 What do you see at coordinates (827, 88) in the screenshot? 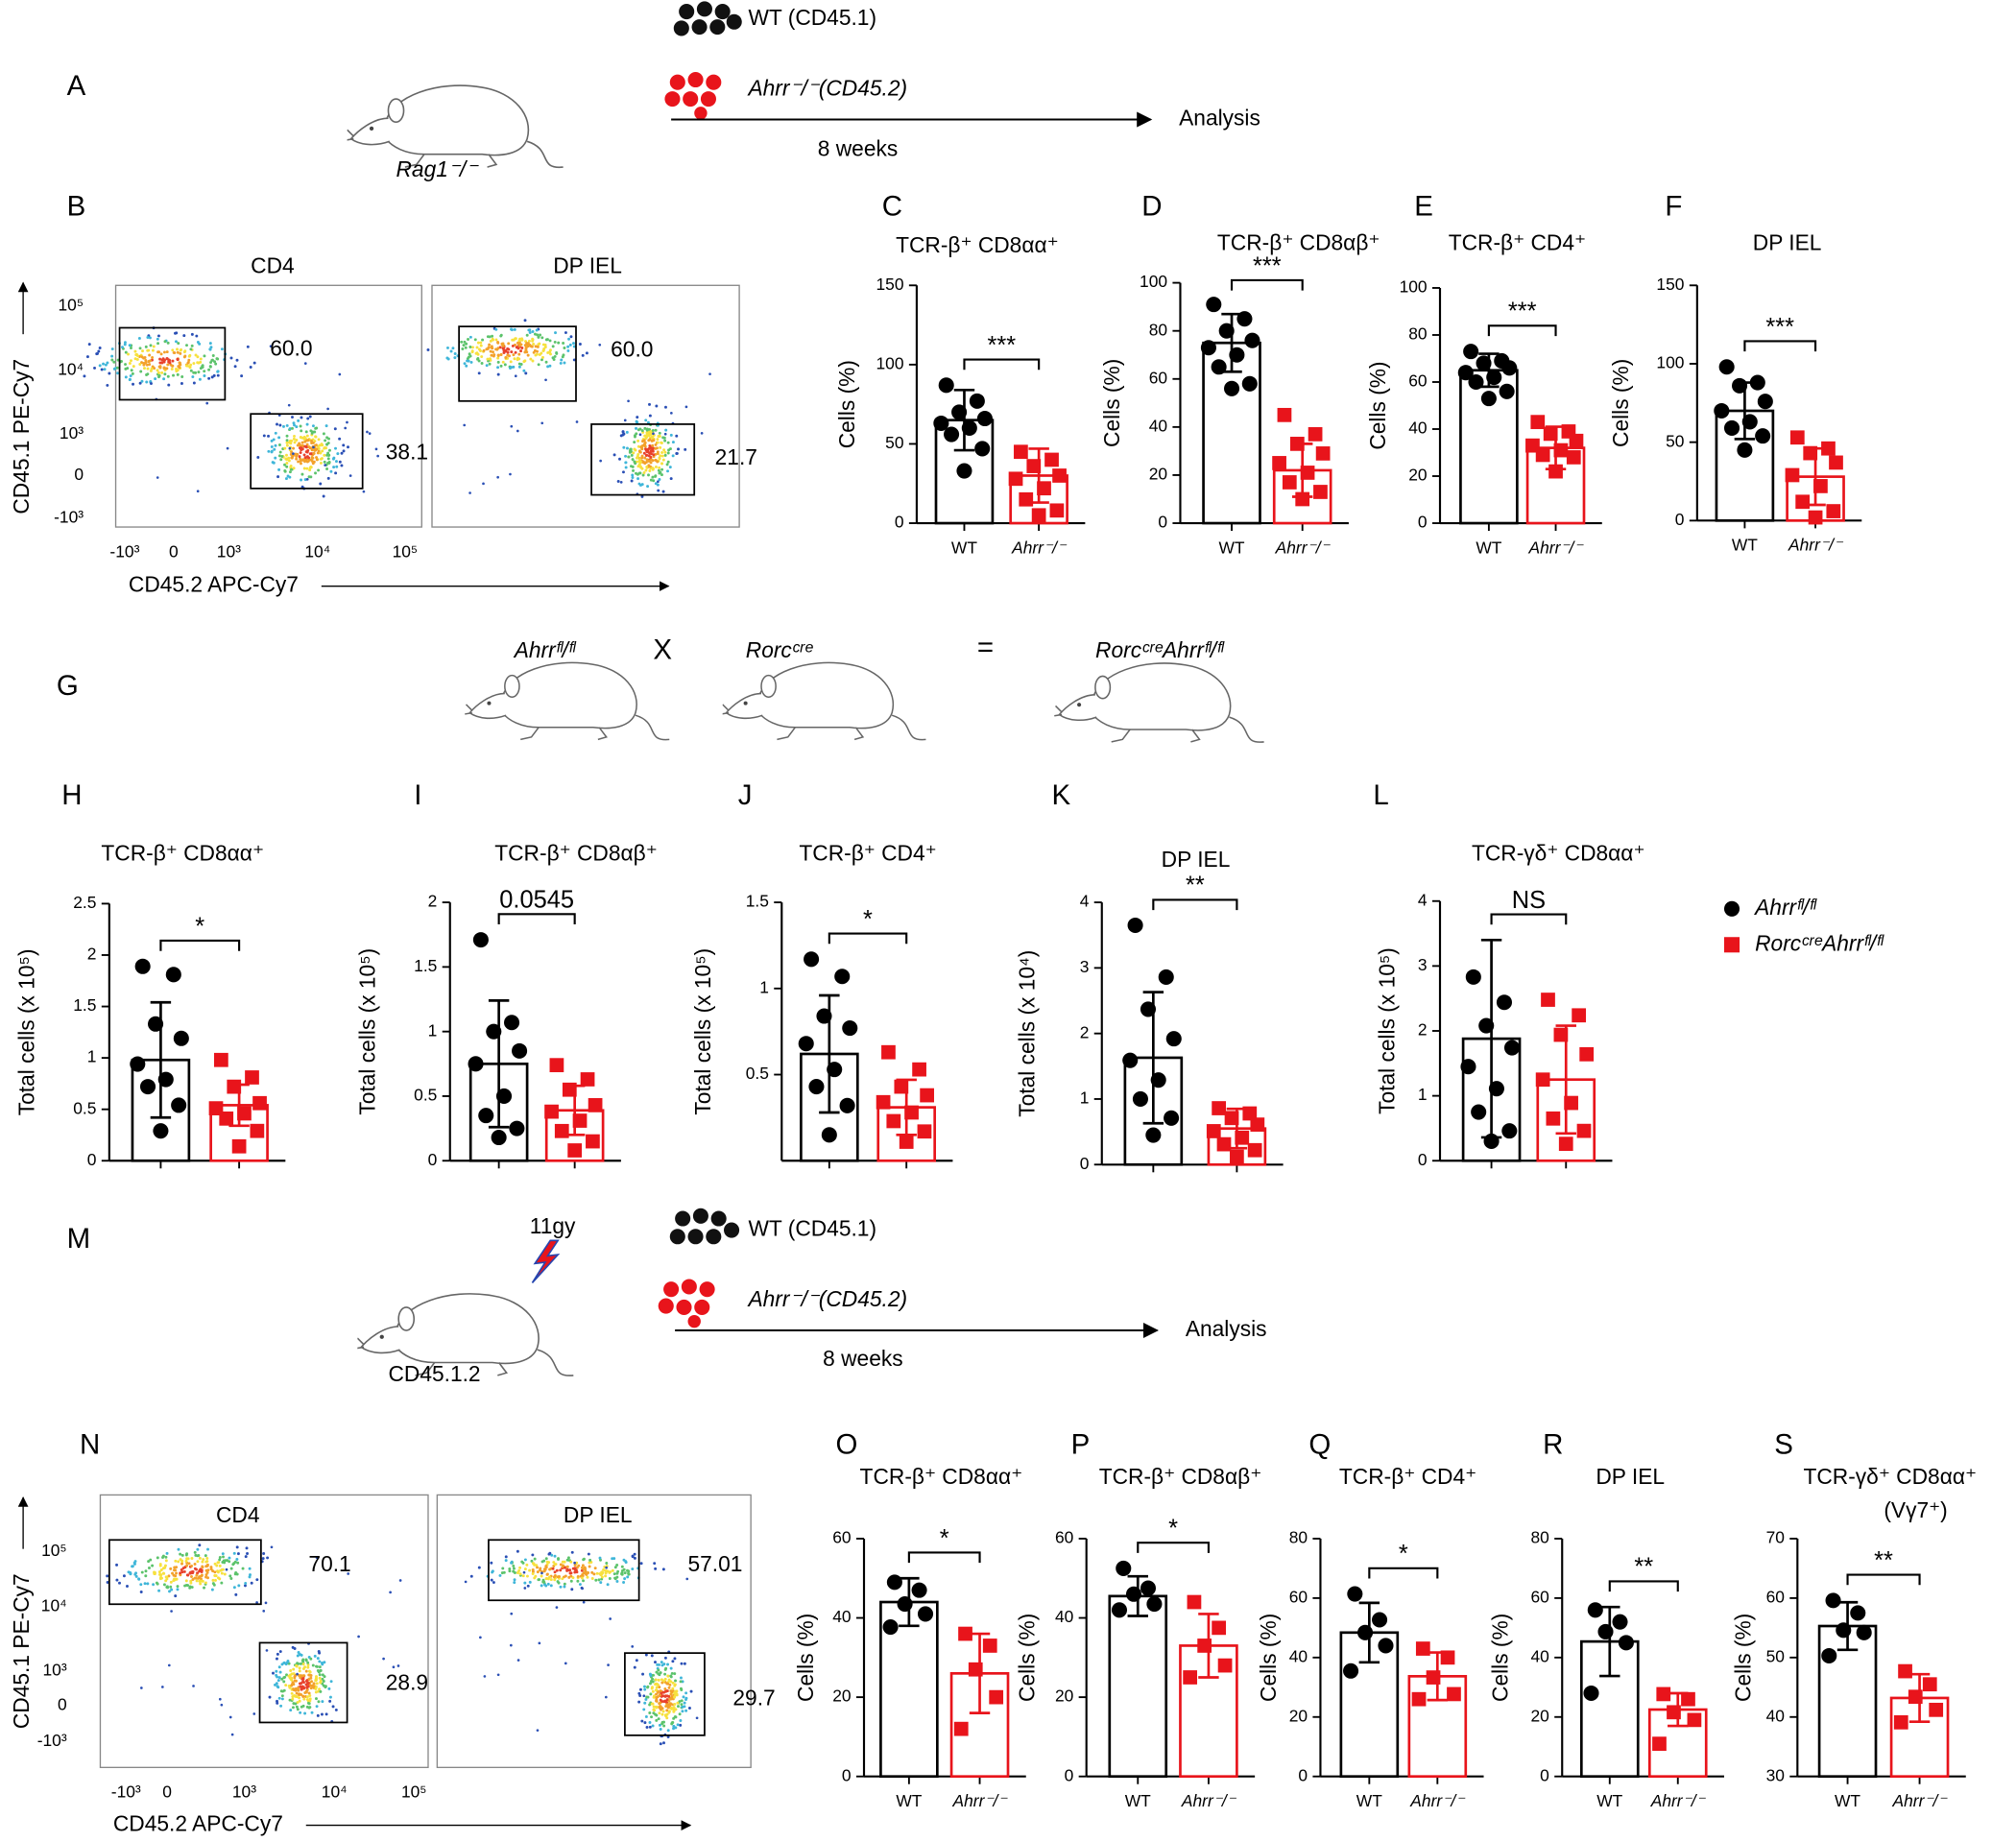
I see `donor-label: Ahrr⁻/⁻(CD45.2)` at bounding box center [827, 88].